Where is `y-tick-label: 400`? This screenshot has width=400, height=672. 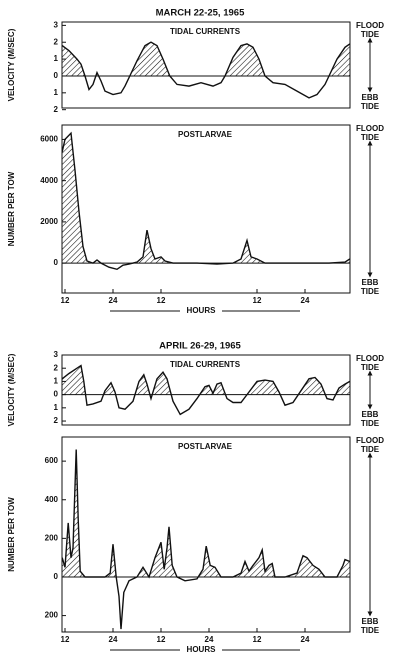
y-tick-label: 400 is located at coordinates (52, 499).